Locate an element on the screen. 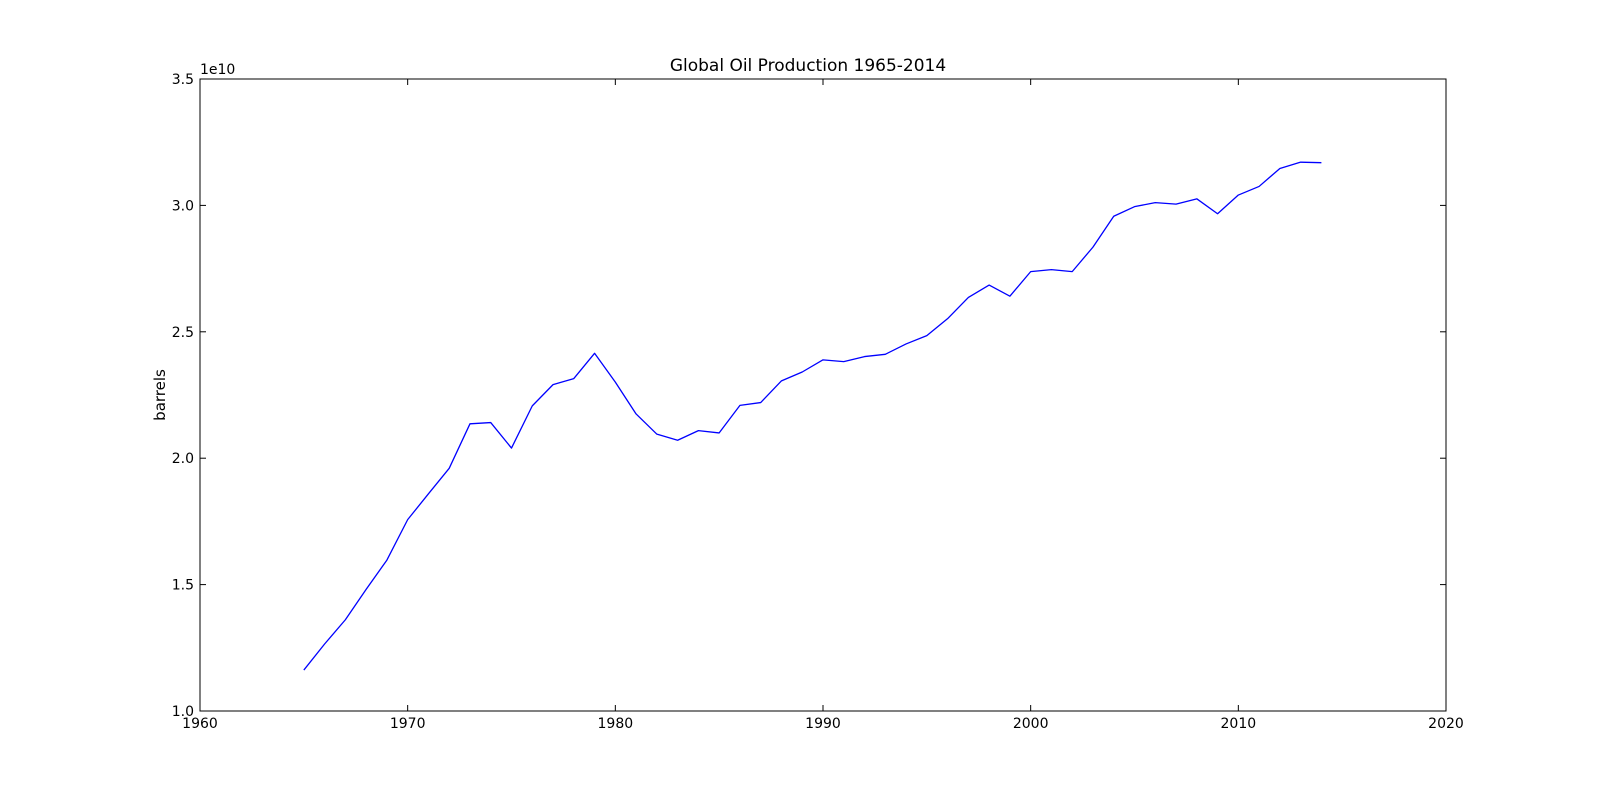 Image resolution: width=1600 pixels, height=791 pixels. y-tick-label: 1.0 is located at coordinates (183, 712).